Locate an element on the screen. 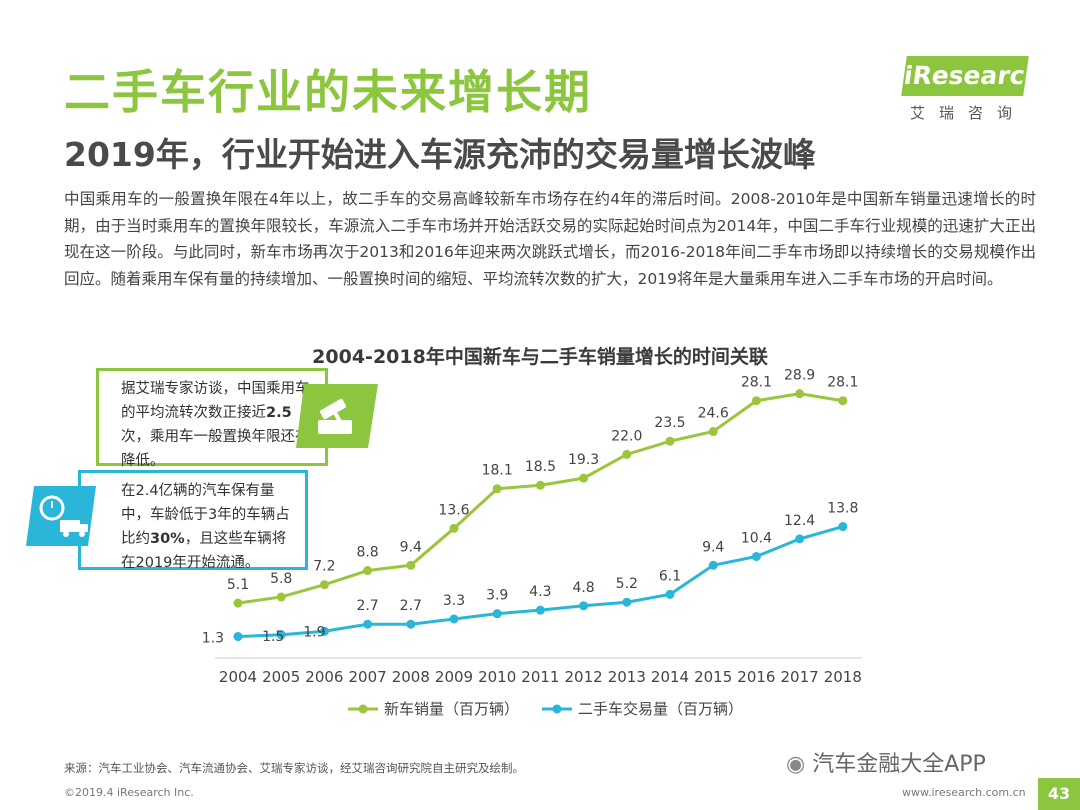  data-label-1-2: 1.9 is located at coordinates (314, 632).